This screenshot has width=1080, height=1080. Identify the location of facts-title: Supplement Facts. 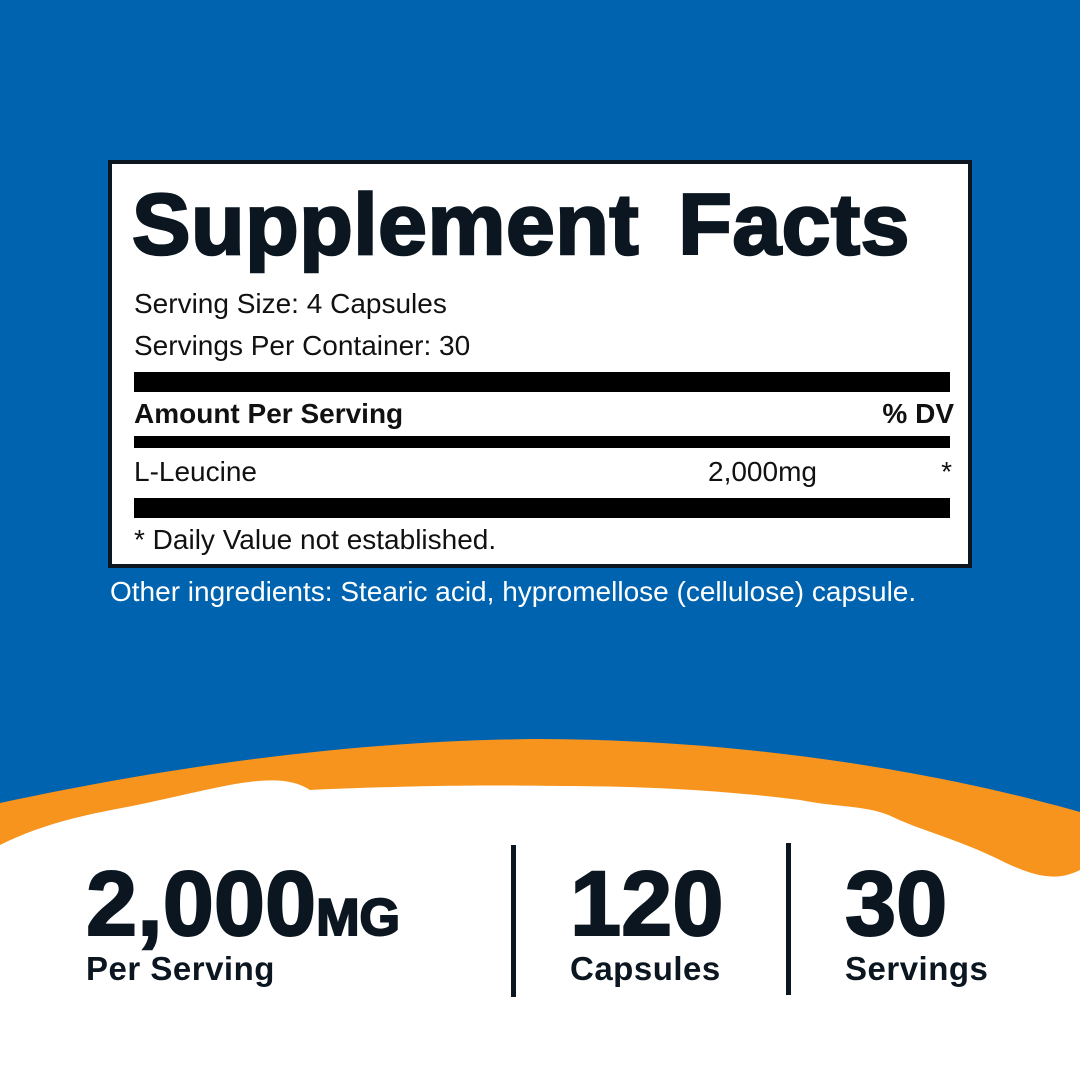
(521, 225).